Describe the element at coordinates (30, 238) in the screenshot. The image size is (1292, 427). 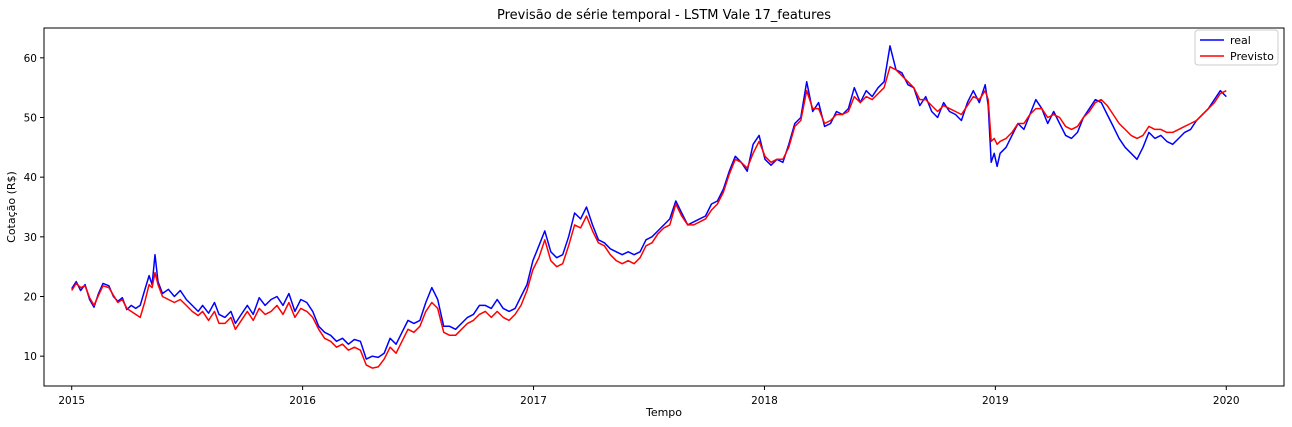
I see `y-tick-label: 30` at that location.